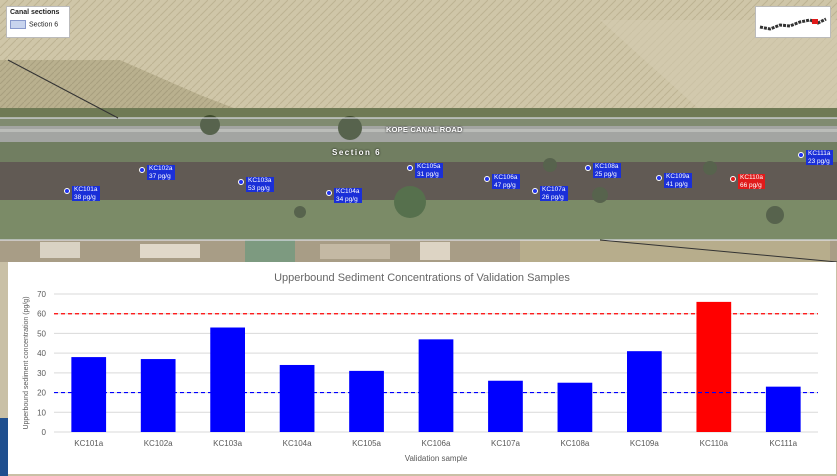  Describe the element at coordinates (554, 189) in the screenshot. I see `sample-id: KC107a` at that location.